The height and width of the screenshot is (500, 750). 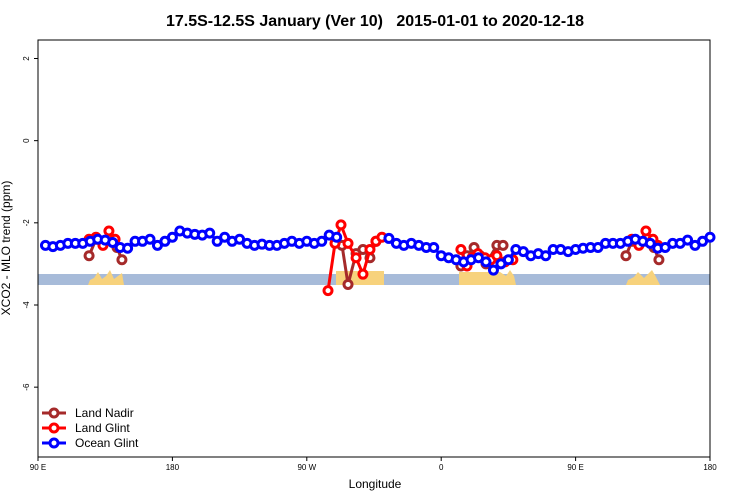 I want to click on y-tick-label: 0, so click(x=26, y=140).